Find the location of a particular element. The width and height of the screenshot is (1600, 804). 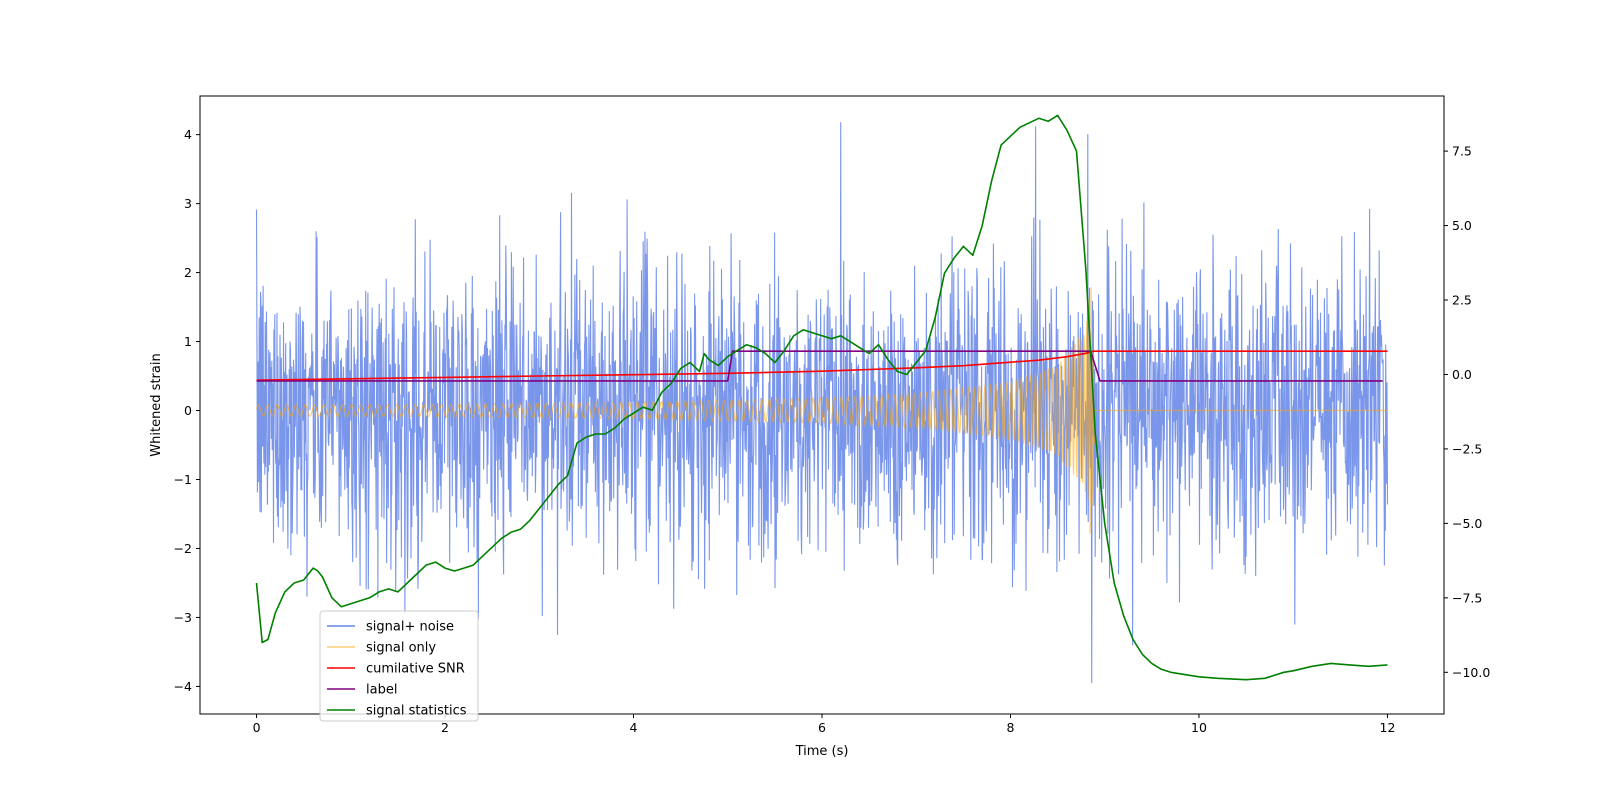

x-tick-label: 6 is located at coordinates (822, 727).